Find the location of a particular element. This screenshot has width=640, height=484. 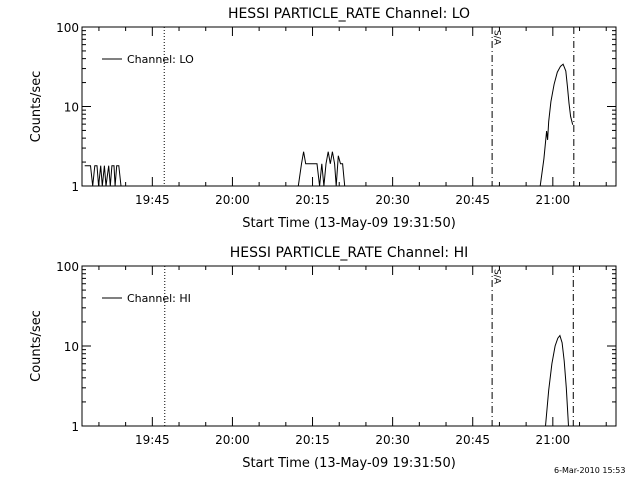

panel-1-y-tick-label: 1 is located at coordinates (75, 187).